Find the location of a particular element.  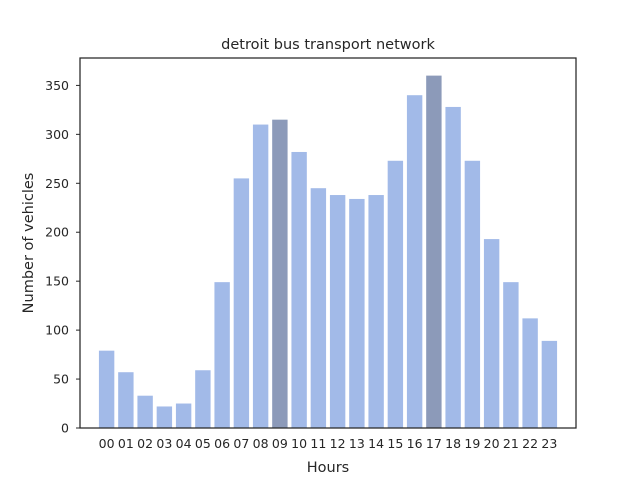

x-tick-label-14: 14 is located at coordinates (376, 443).